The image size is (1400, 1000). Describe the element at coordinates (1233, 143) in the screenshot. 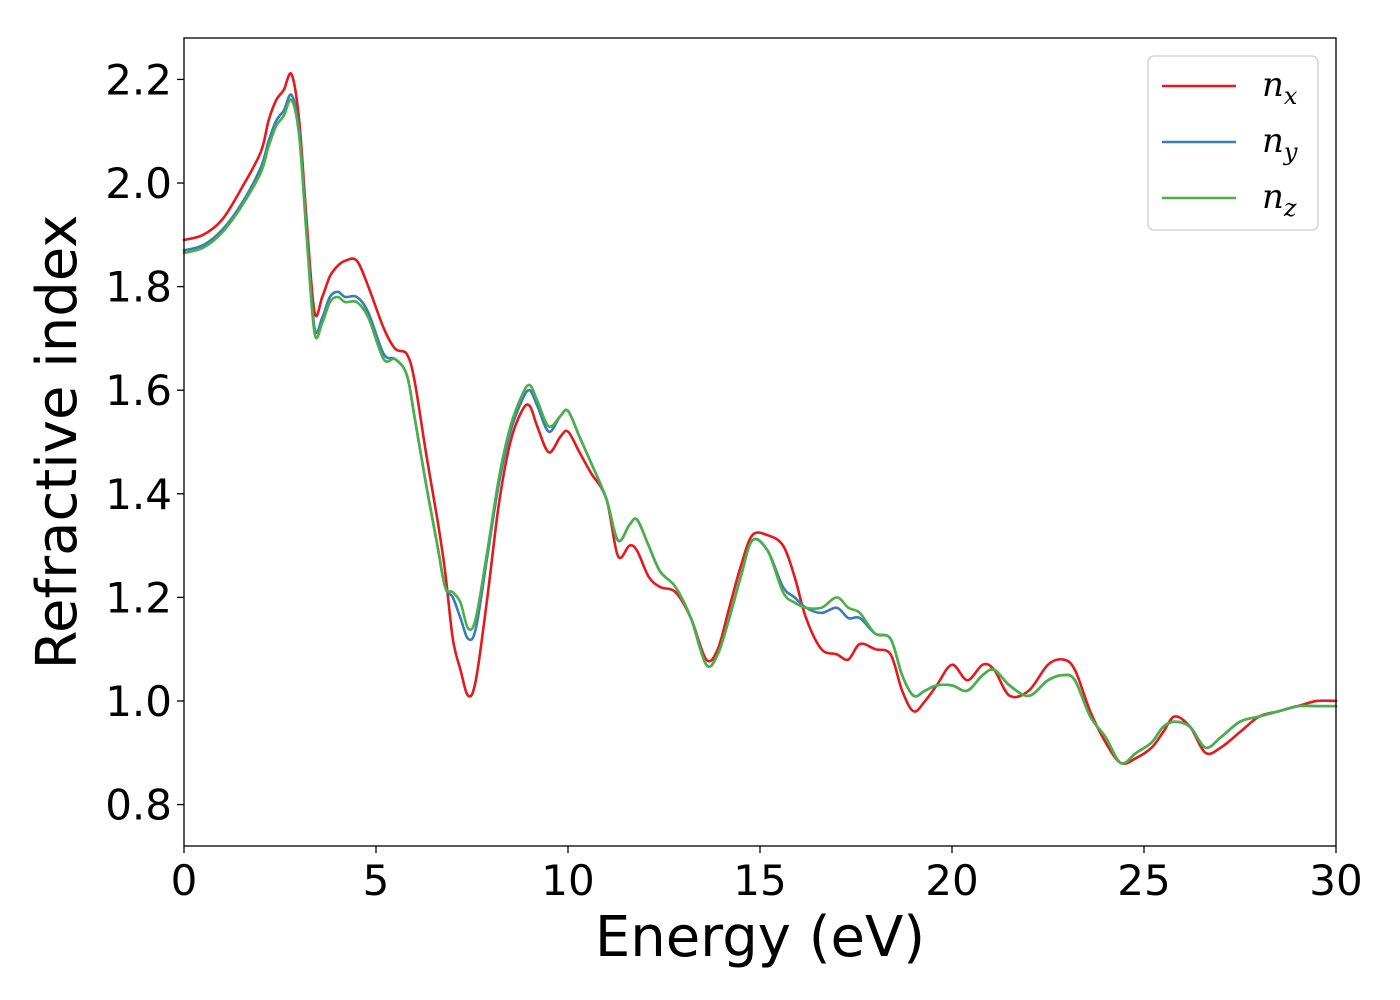

I see `legend: nx ny nz` at that location.